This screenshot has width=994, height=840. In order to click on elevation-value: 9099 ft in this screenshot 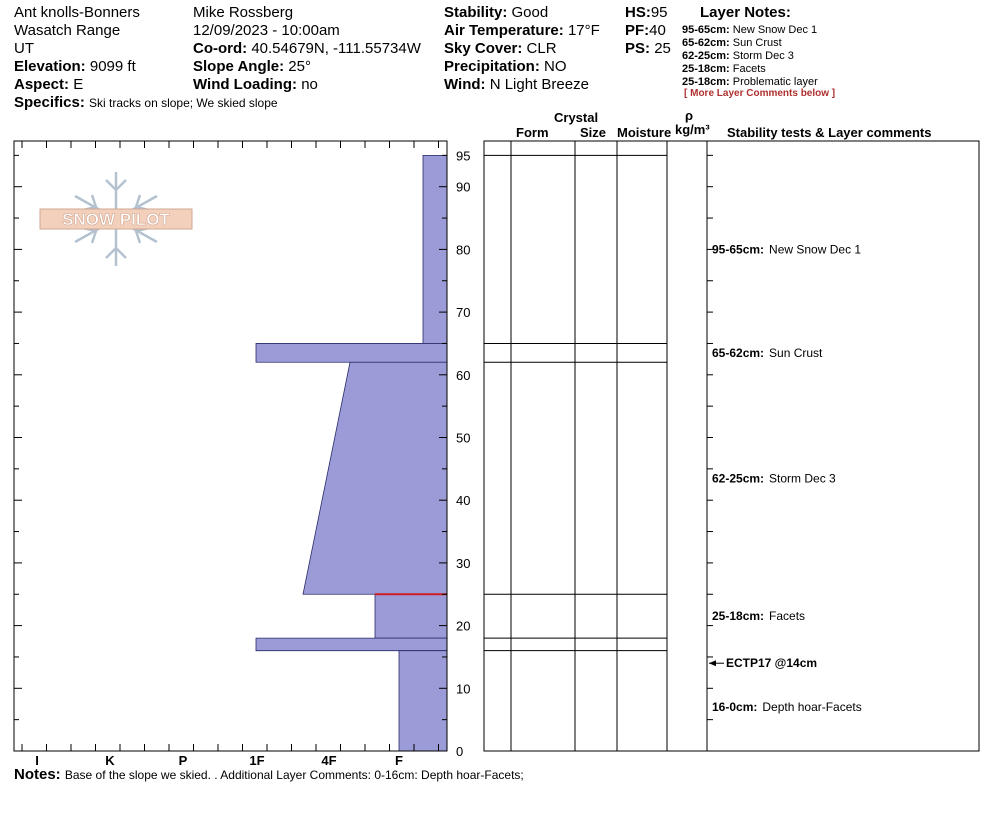, I will do `click(112, 66)`.